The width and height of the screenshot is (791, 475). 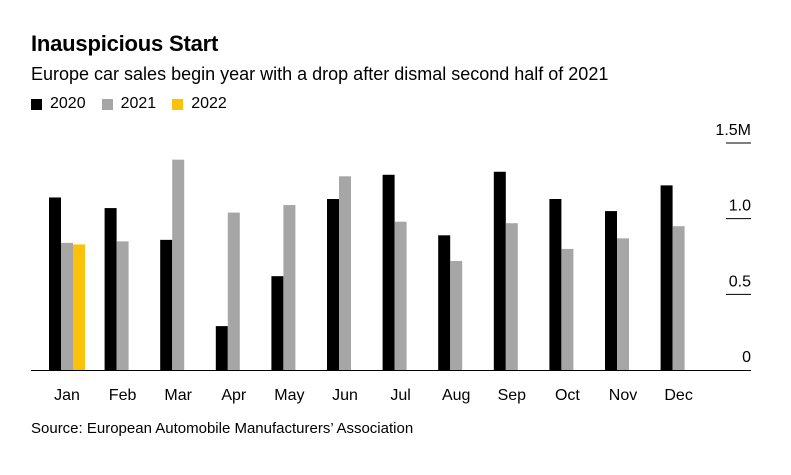 I want to click on x-tick-label: Dec, so click(x=678, y=395).